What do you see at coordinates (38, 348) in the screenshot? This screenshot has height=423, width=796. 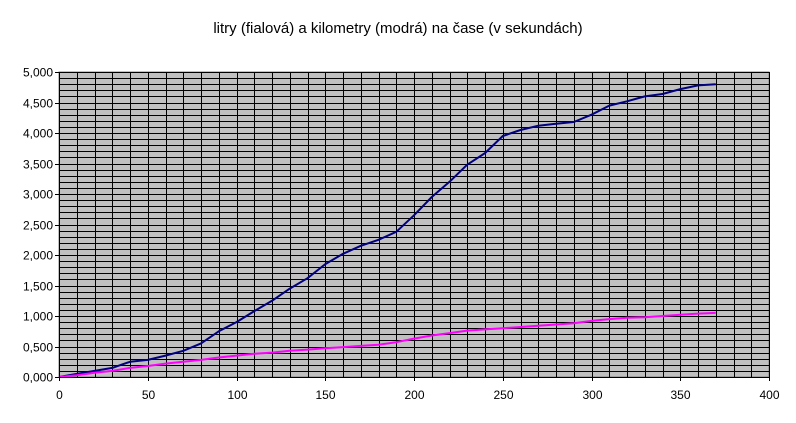 I see `y-tick-label: 0,500` at bounding box center [38, 348].